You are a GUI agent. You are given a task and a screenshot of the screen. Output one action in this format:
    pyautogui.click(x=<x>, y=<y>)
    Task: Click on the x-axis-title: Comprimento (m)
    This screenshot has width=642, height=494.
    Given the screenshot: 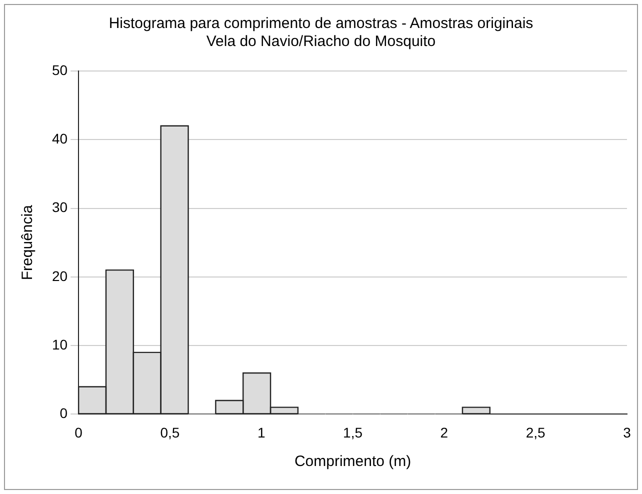 What is the action you would take?
    pyautogui.click(x=353, y=461)
    